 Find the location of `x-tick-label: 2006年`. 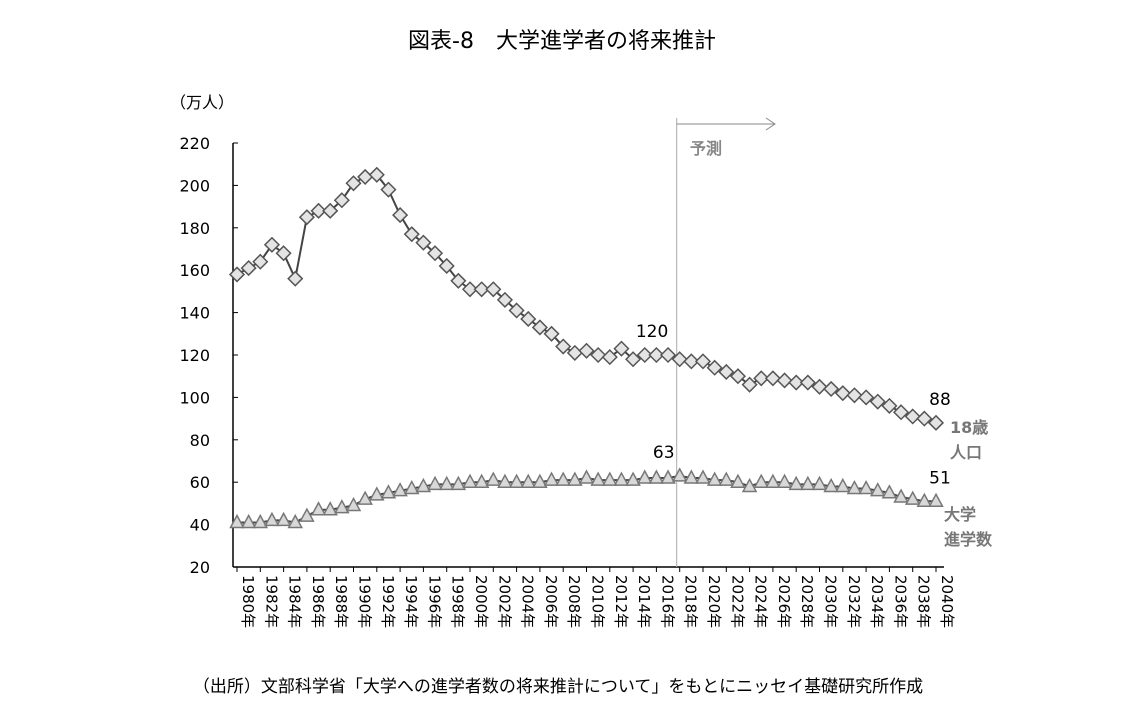

x-tick-label: 2006年 is located at coordinates (551, 601).